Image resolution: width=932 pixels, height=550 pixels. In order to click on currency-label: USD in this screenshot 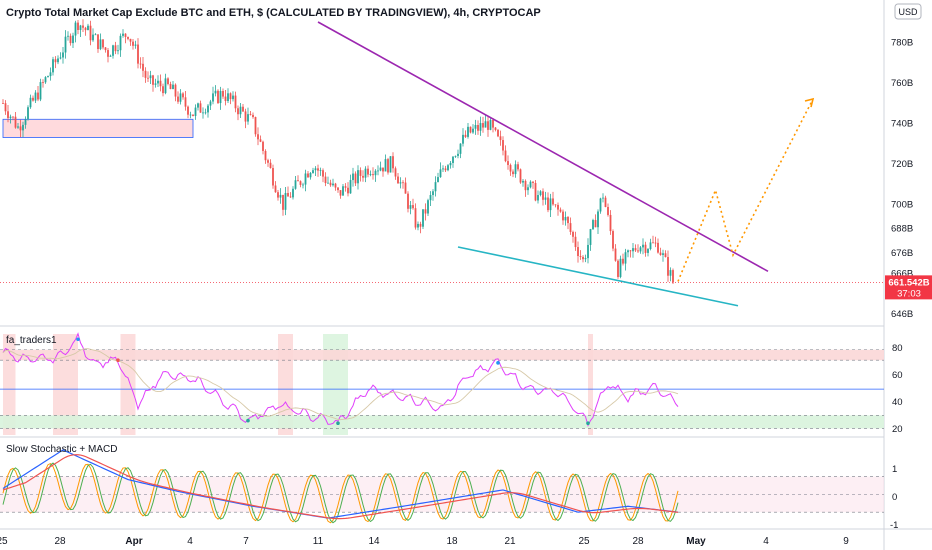, I will do `click(908, 12)`.